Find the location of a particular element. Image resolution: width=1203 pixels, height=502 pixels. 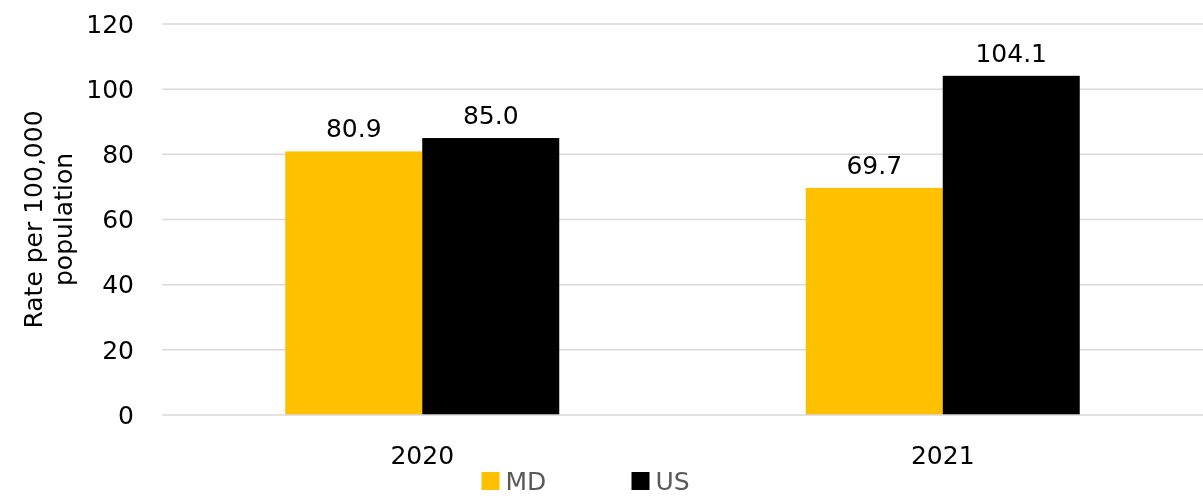

y-tick-label: 40 is located at coordinates (118, 285).